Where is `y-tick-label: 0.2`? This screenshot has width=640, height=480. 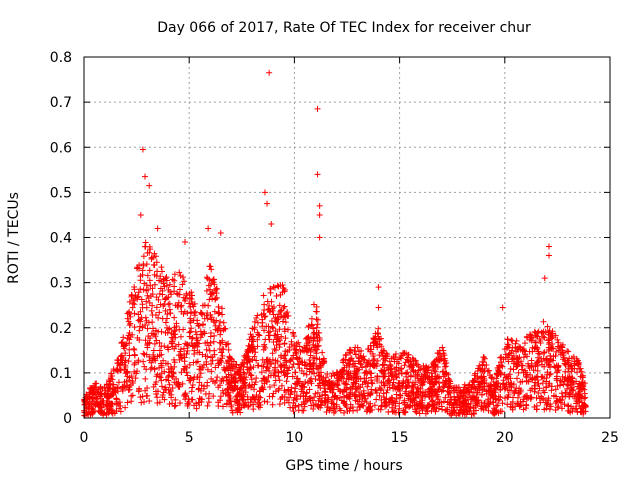
y-tick-label: 0.2 is located at coordinates (61, 329).